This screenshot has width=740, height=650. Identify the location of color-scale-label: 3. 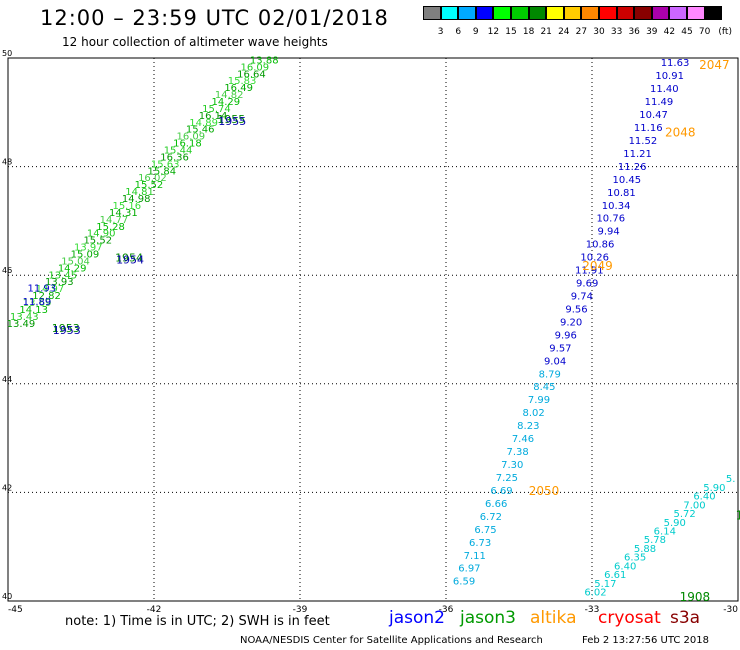
(440, 32).